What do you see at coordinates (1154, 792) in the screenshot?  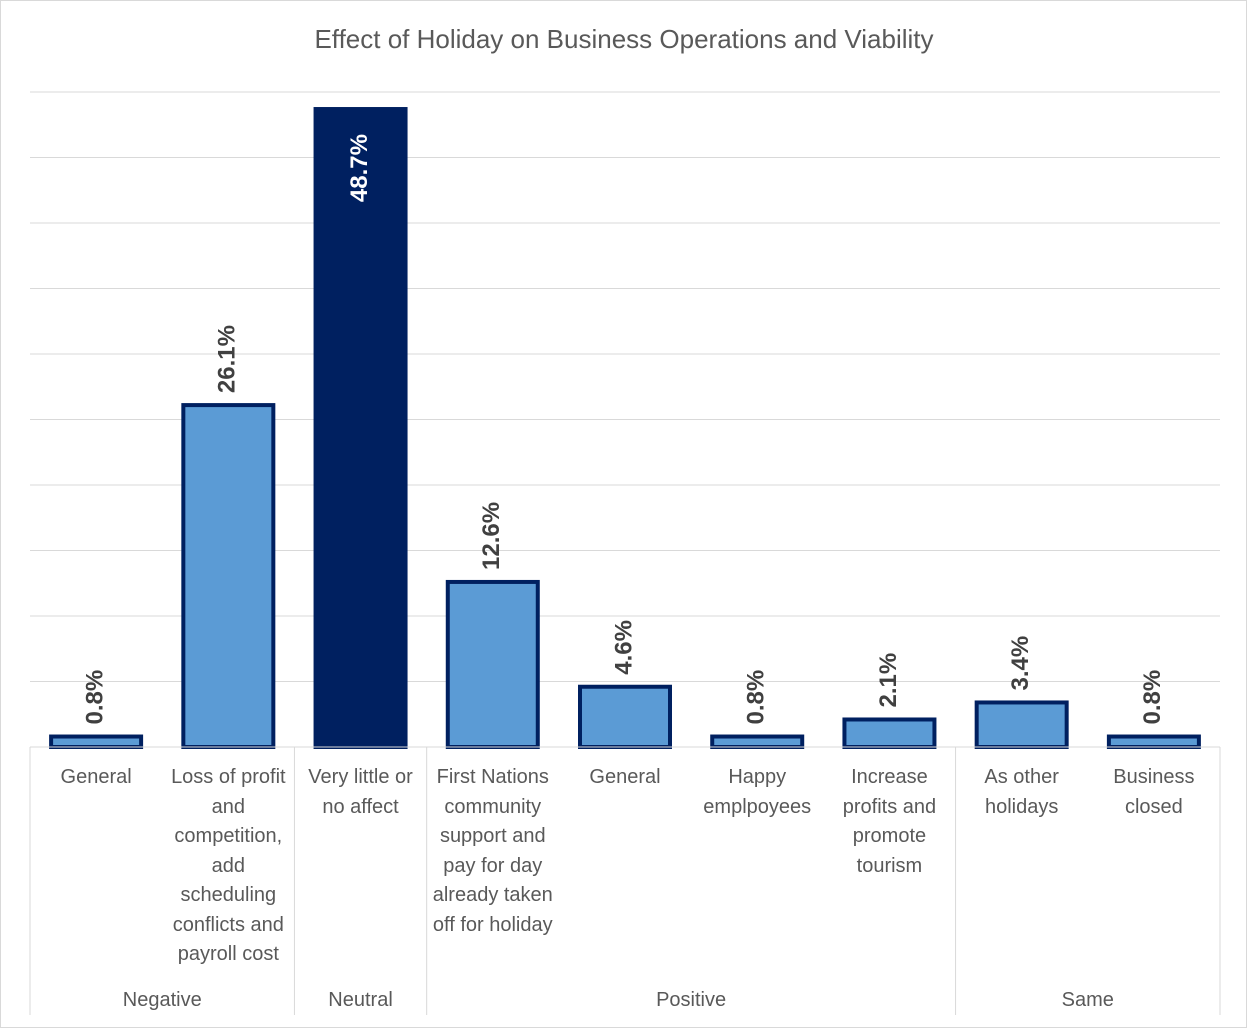 I see `x-tick-label: Business closed` at bounding box center [1154, 792].